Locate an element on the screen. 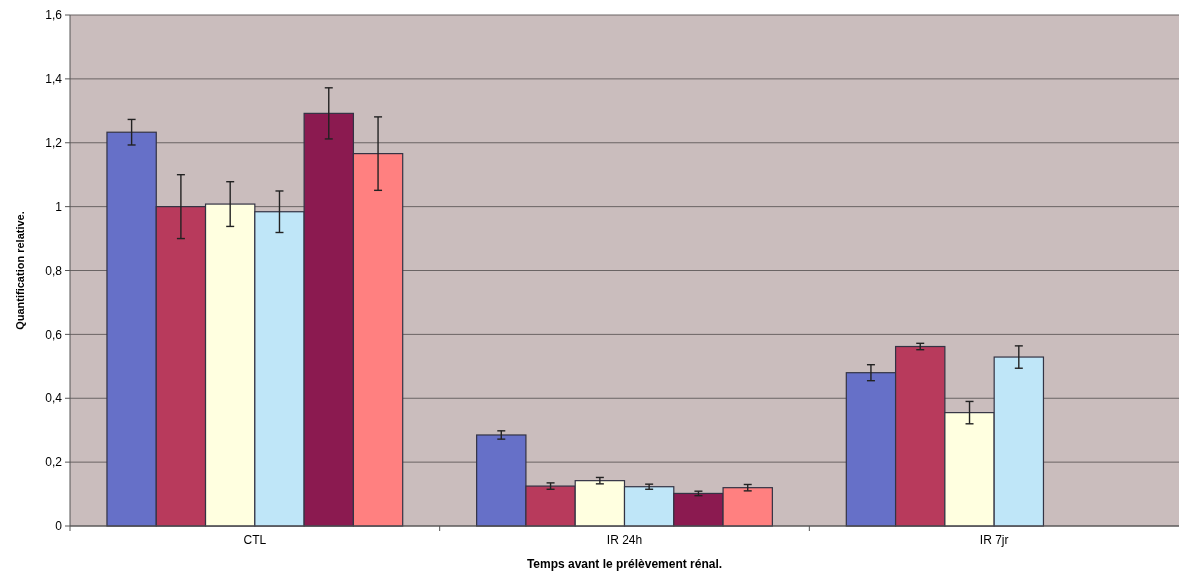 The height and width of the screenshot is (587, 1191). x-tick-label: IR 24h is located at coordinates (624, 540).